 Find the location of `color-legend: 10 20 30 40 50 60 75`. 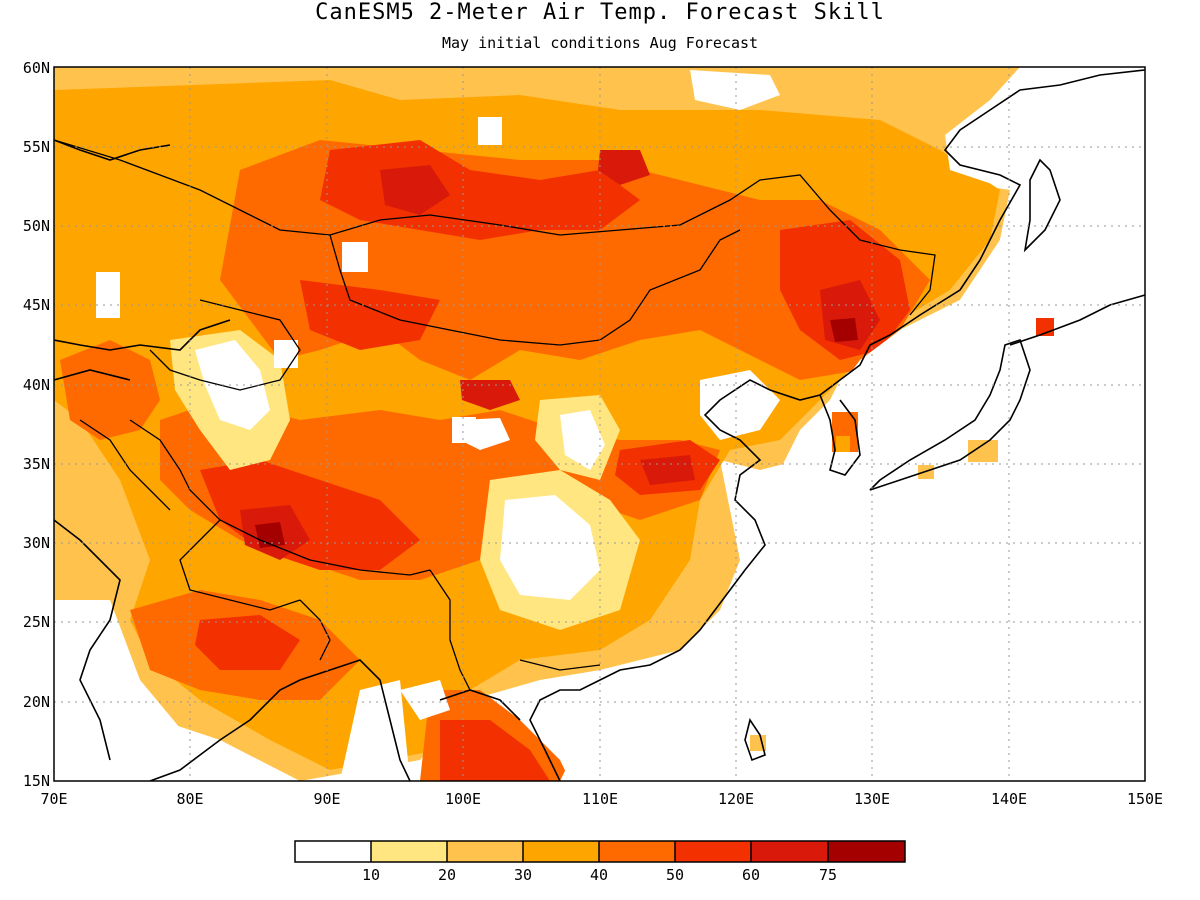

color-legend: 10 20 30 40 50 60 75 is located at coordinates (600, 862).